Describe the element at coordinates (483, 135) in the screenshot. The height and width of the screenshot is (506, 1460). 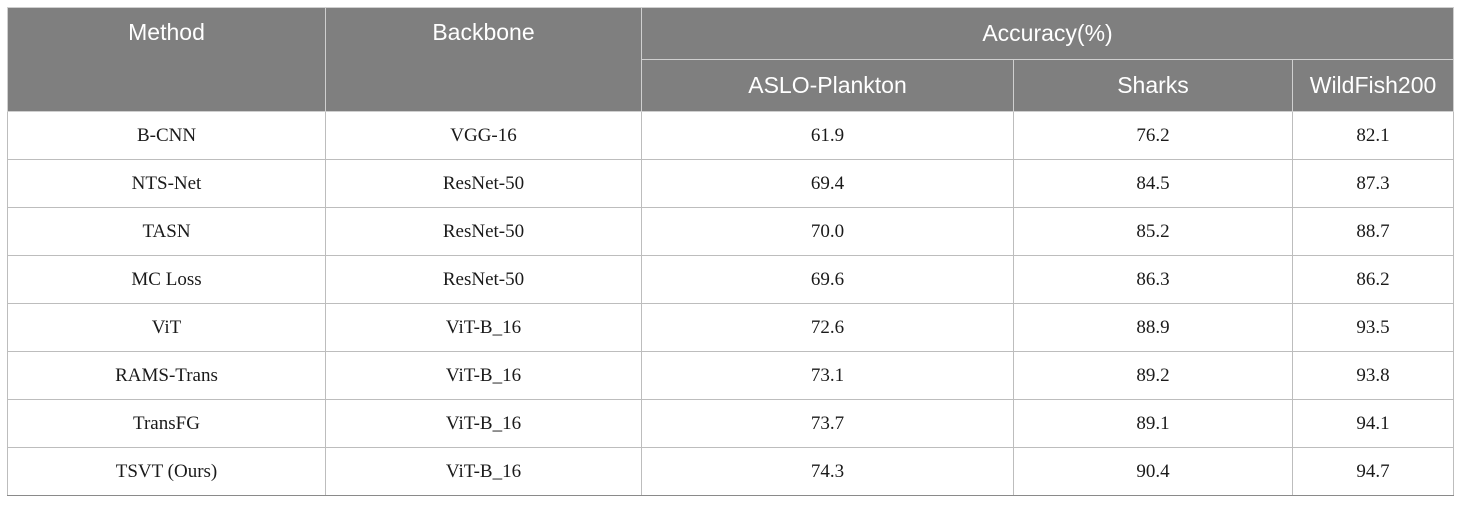
I see `cell-backbone: VGG-16` at that location.